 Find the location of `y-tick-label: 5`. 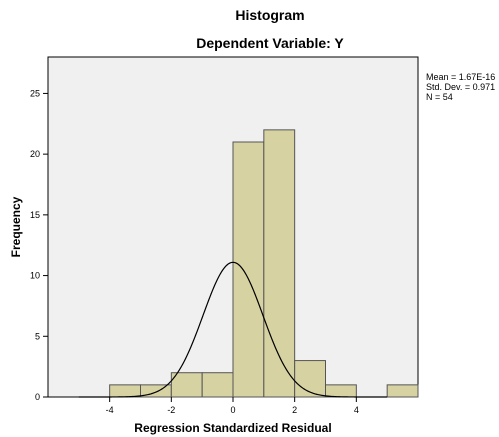

y-tick-label: 5 is located at coordinates (37, 336).